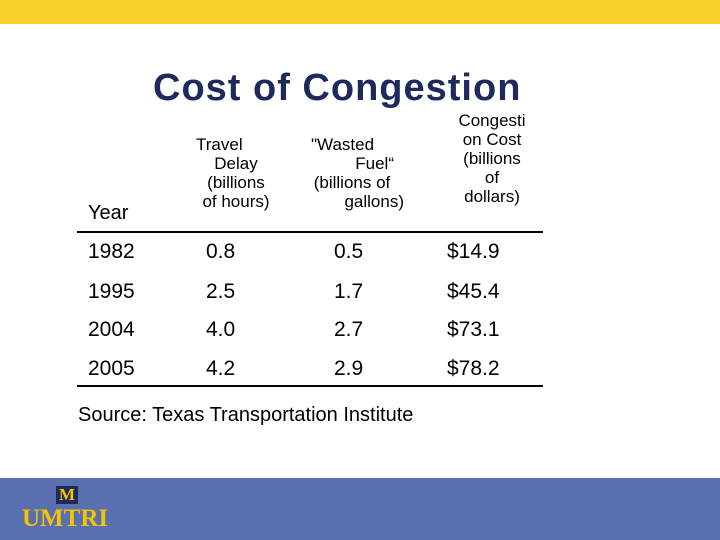  What do you see at coordinates (310, 386) in the screenshot?
I see `bottom-rule` at bounding box center [310, 386].